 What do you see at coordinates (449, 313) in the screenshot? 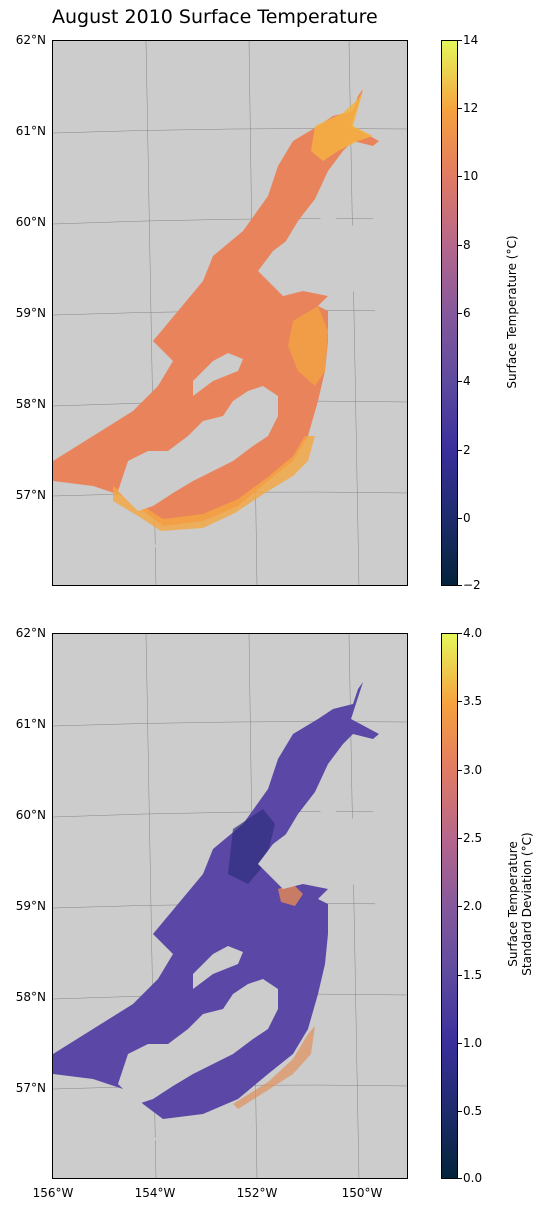
I see `temperature-colorbar` at bounding box center [449, 313].